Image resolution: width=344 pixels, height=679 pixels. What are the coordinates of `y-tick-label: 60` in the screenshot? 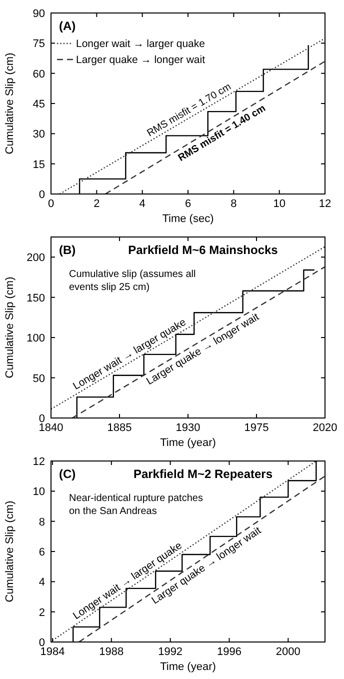 It's located at (38, 74).